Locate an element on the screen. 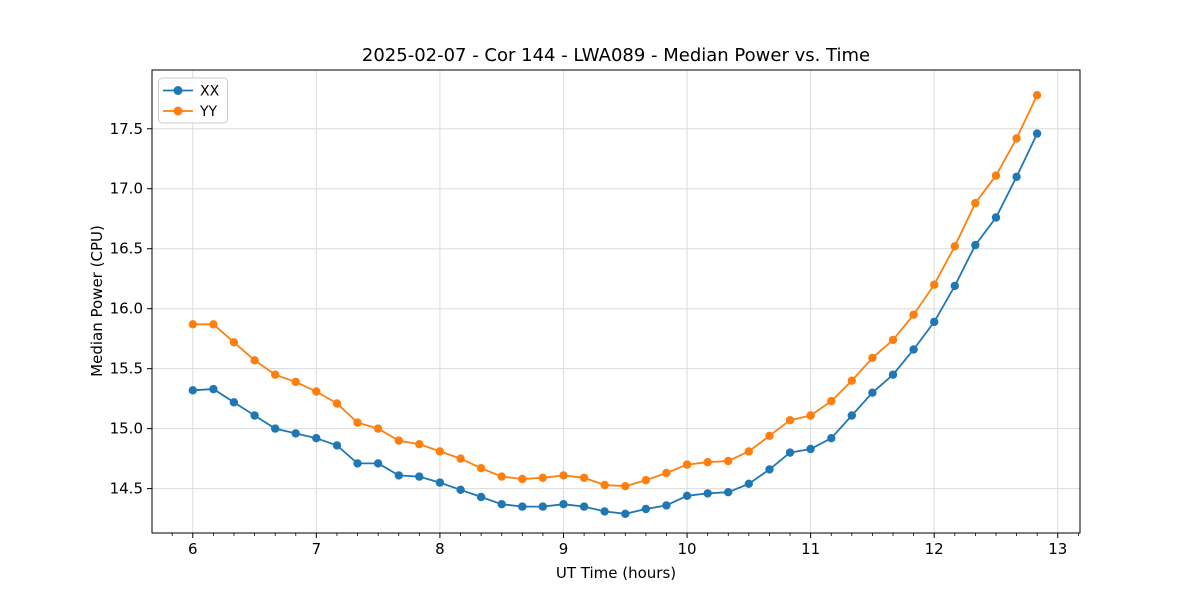  y-tick-label: 17.0 is located at coordinates (126, 189).